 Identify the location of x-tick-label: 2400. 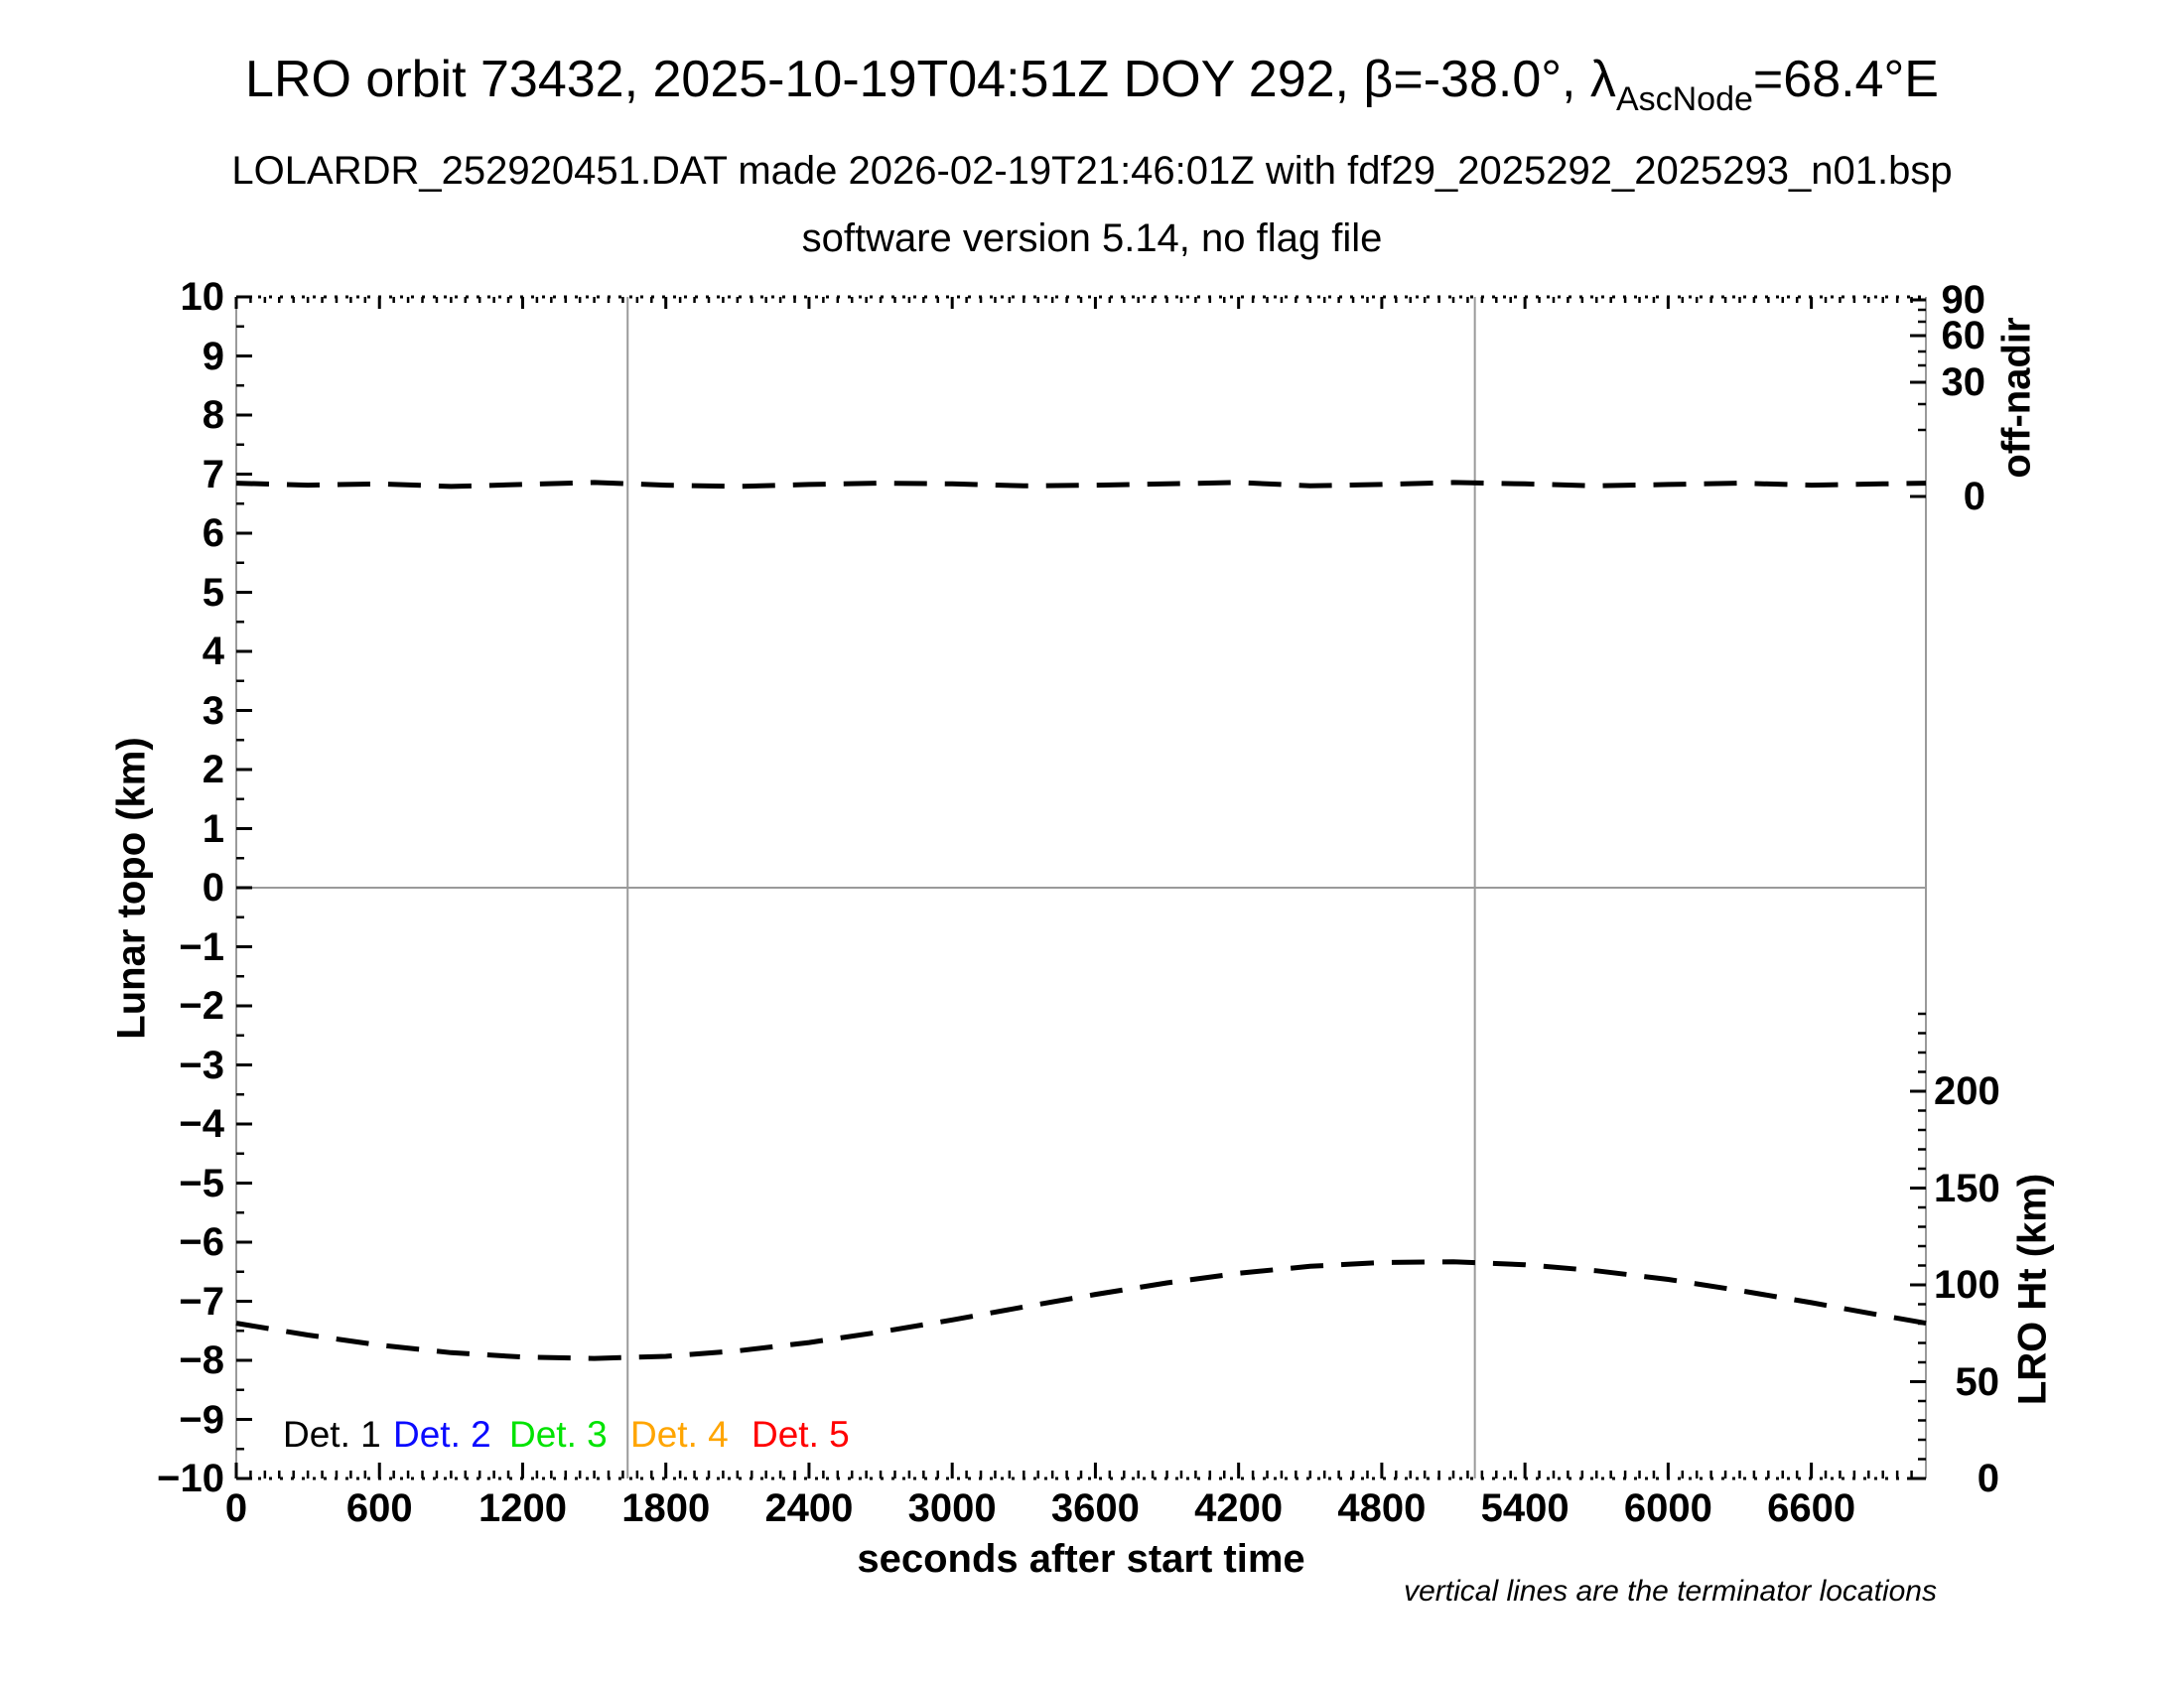
(809, 1508).